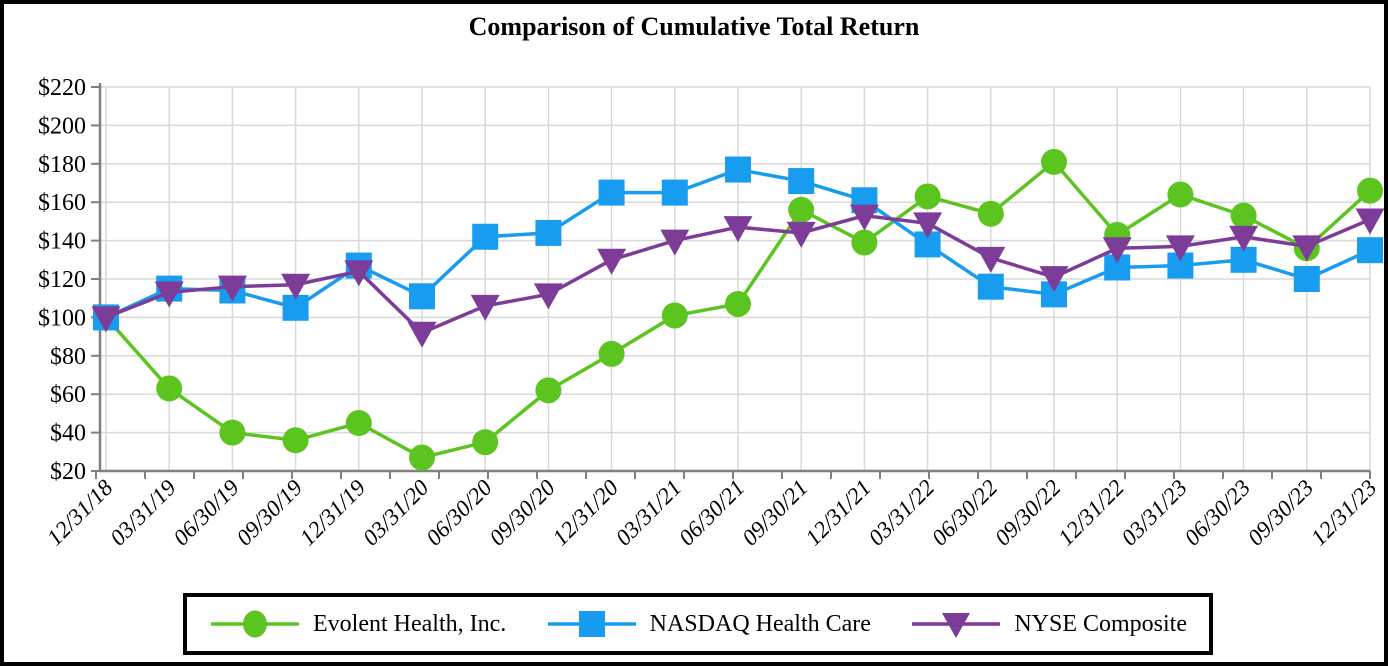 The height and width of the screenshot is (666, 1388). Describe the element at coordinates (760, 623) in the screenshot. I see `legend-label-nasdaq: NASDAQ Health Care` at that location.